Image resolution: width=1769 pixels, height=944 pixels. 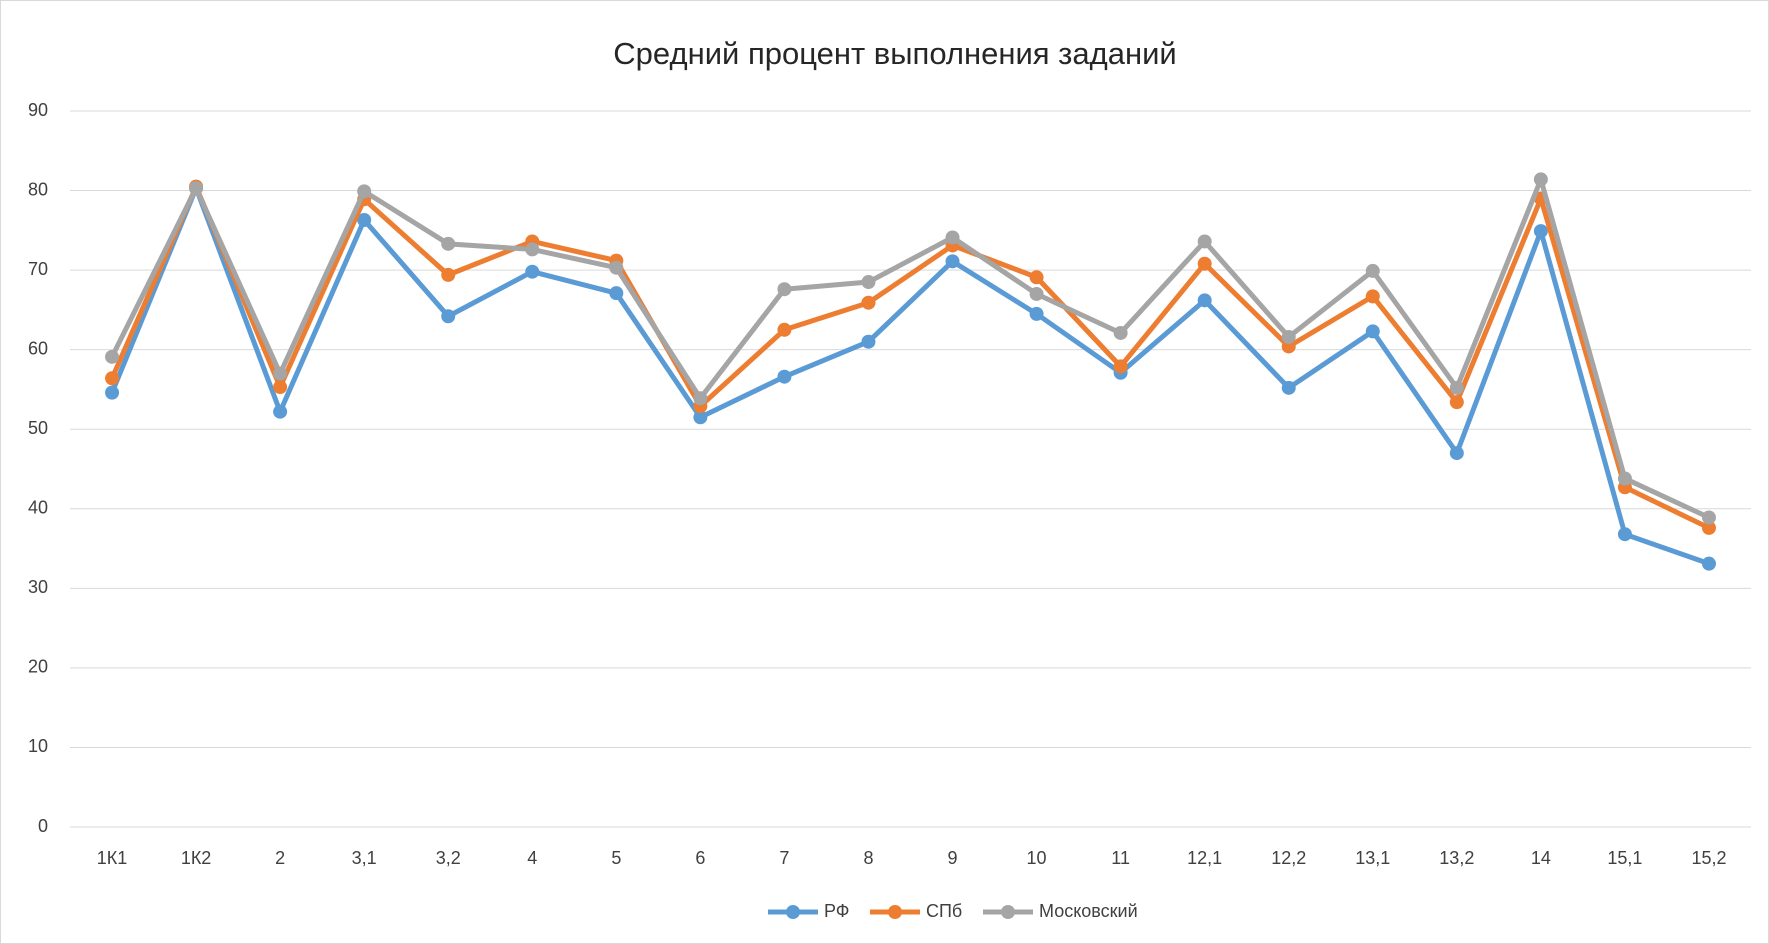 I want to click on x-tick-label: 14, so click(x=1541, y=858).